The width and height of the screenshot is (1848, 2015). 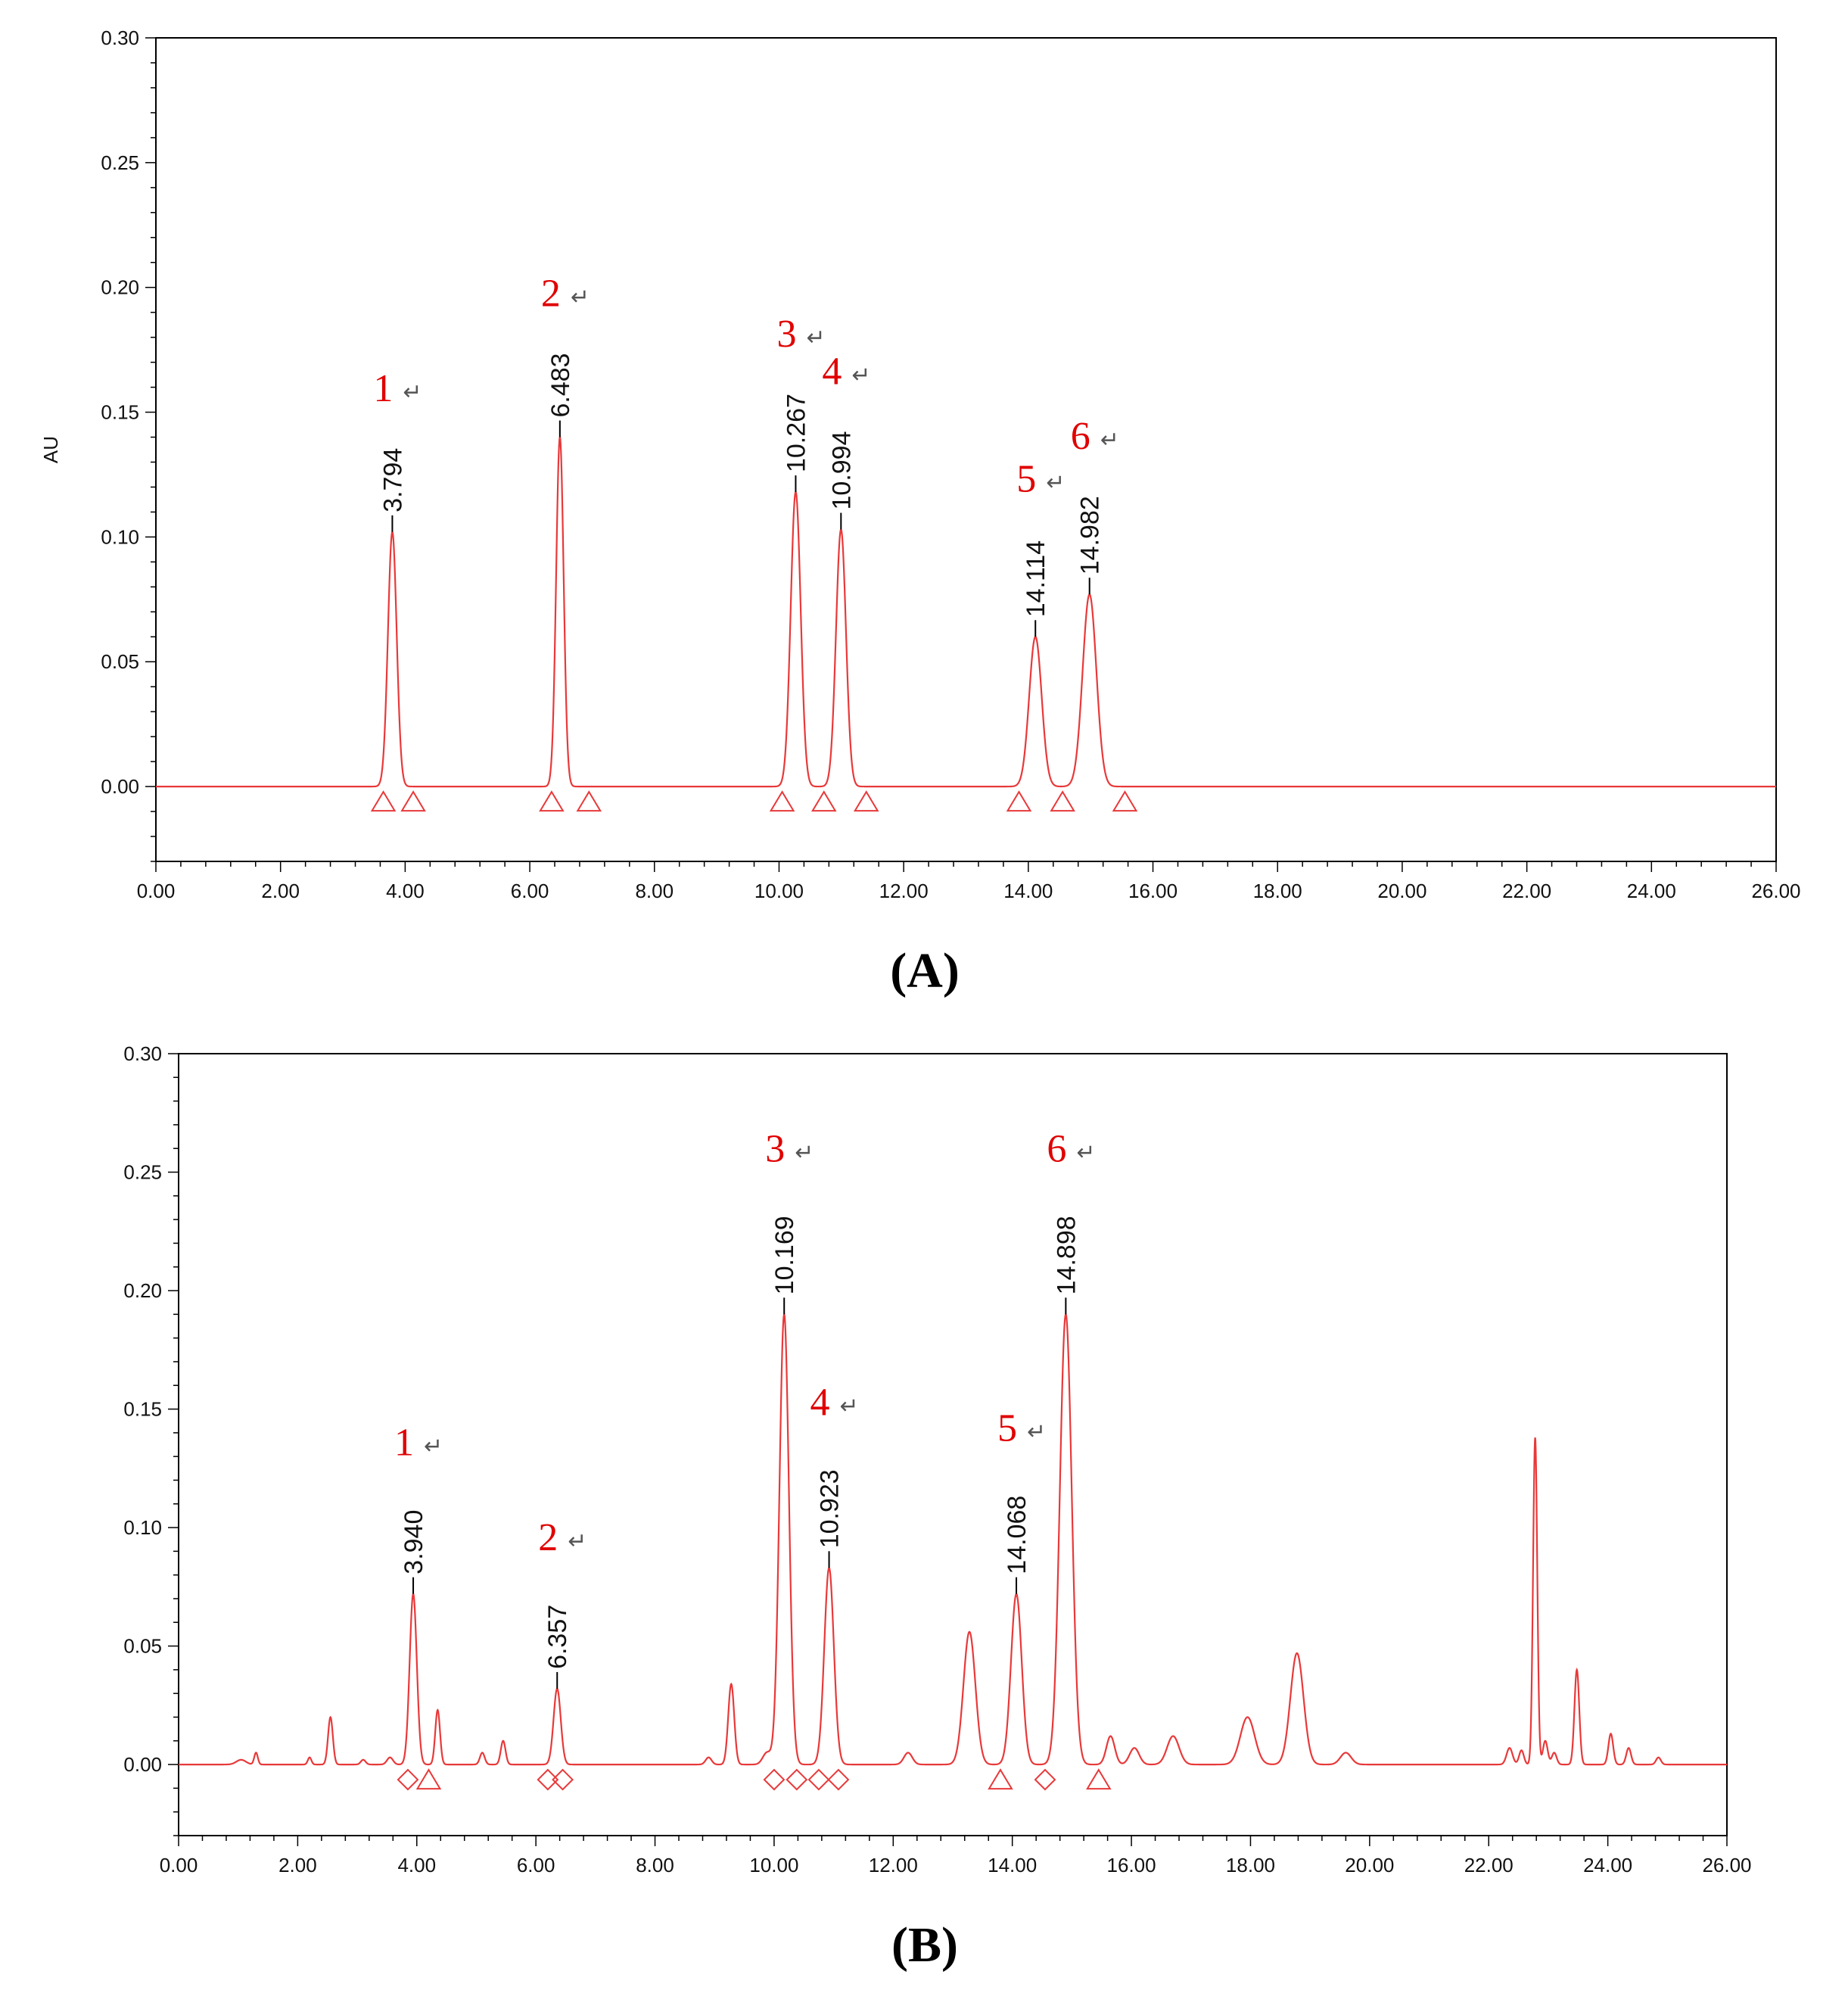 What do you see at coordinates (1036, 578) in the screenshot?
I see `retention-time-label: 14.114` at bounding box center [1036, 578].